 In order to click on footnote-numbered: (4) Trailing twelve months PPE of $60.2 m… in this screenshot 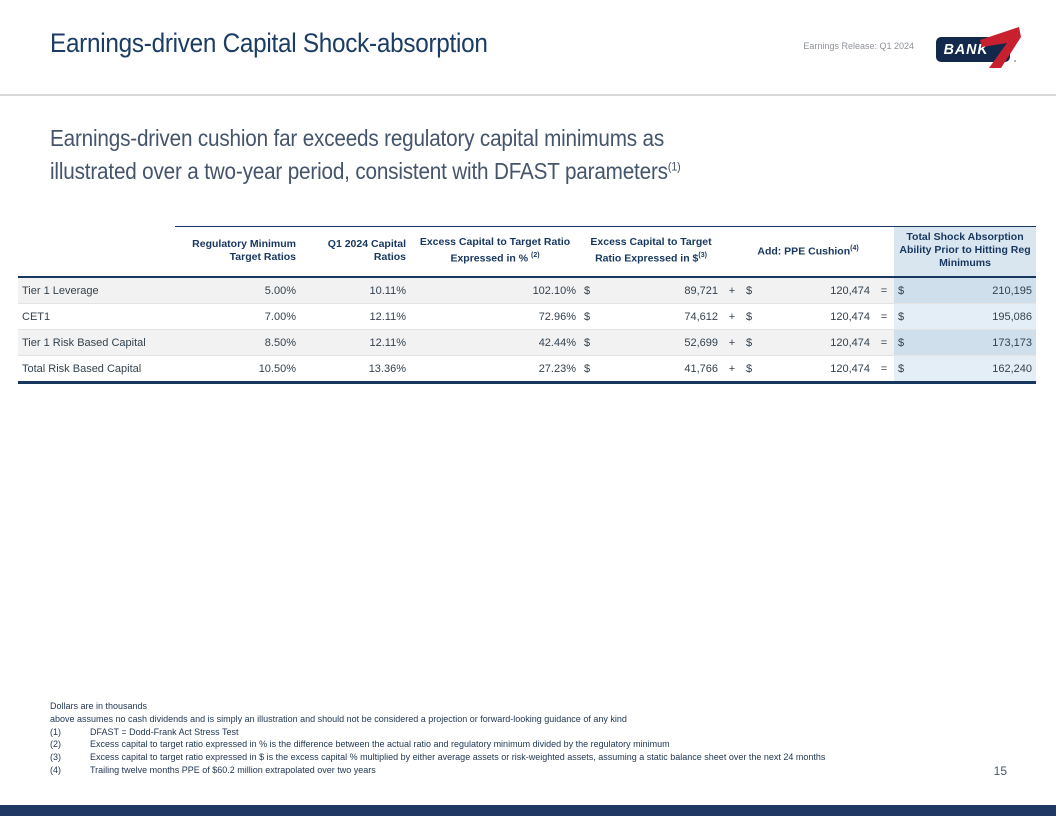, I will do `click(530, 770)`.